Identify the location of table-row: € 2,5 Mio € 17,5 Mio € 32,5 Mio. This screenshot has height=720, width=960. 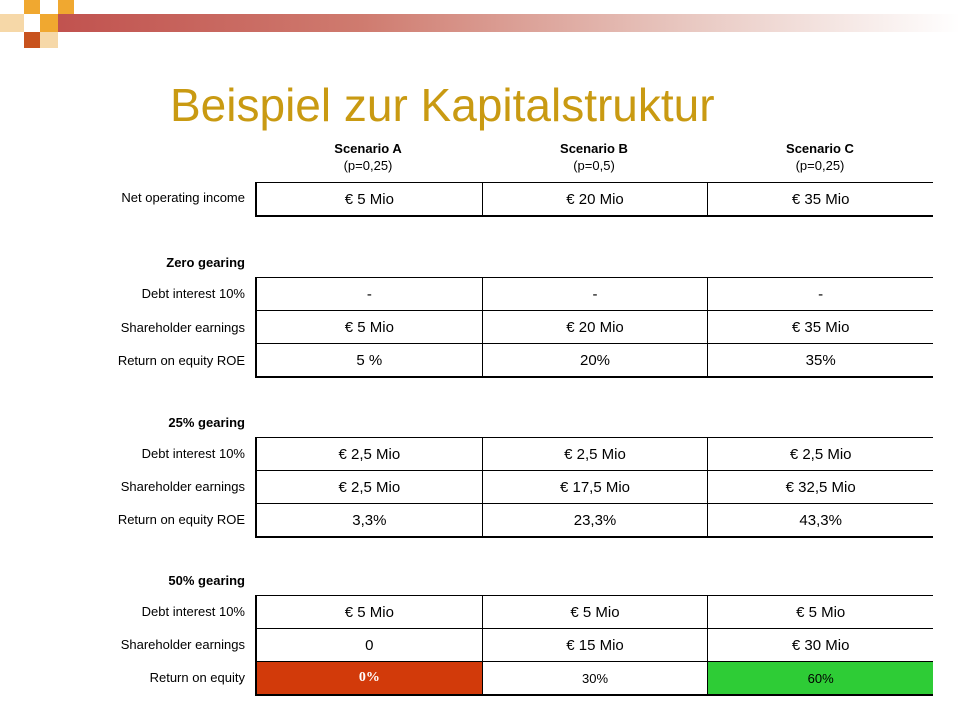
(594, 486).